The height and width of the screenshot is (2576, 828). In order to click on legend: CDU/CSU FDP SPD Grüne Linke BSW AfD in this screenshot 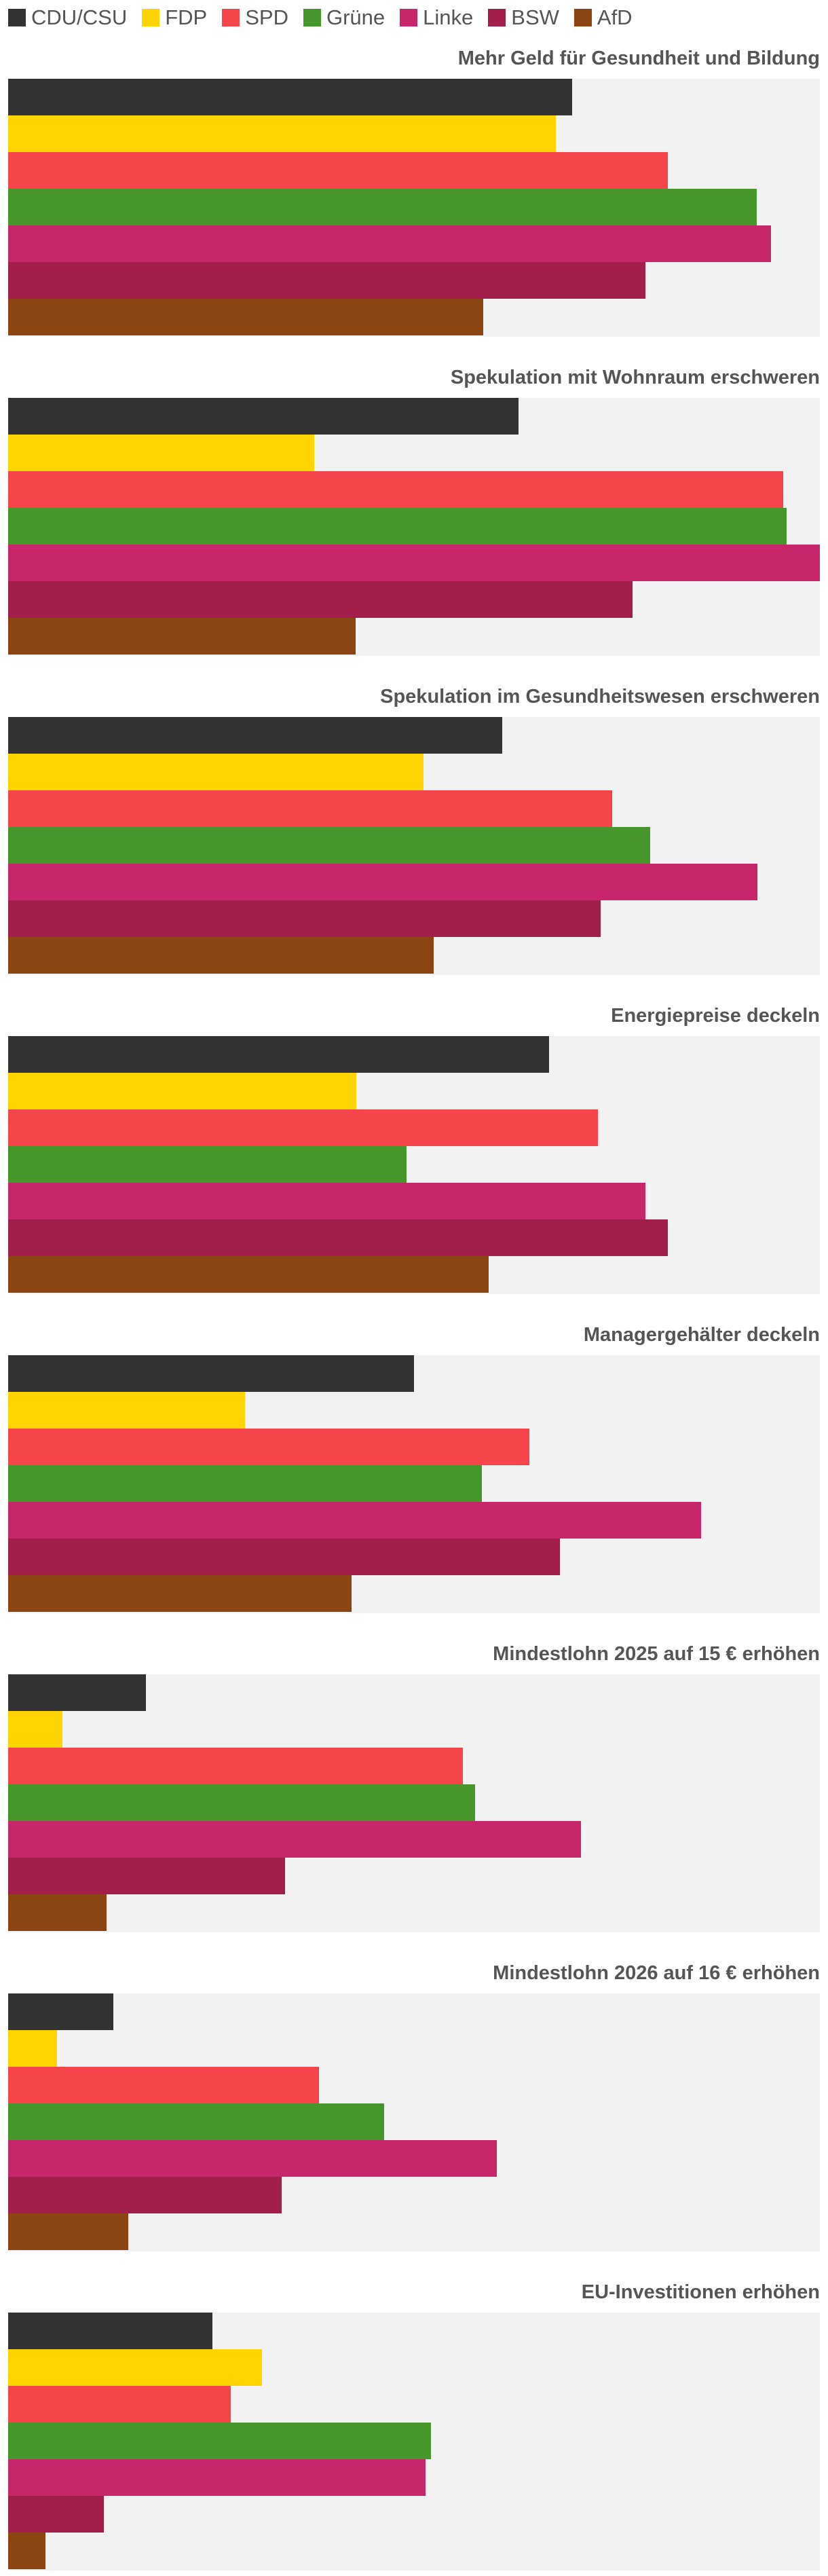, I will do `click(321, 17)`.